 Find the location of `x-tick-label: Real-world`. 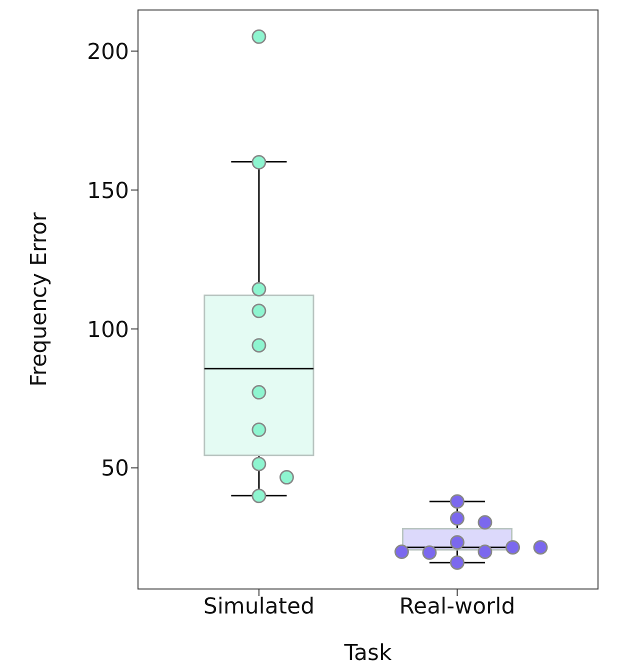

x-tick-label: Real-world is located at coordinates (457, 607).